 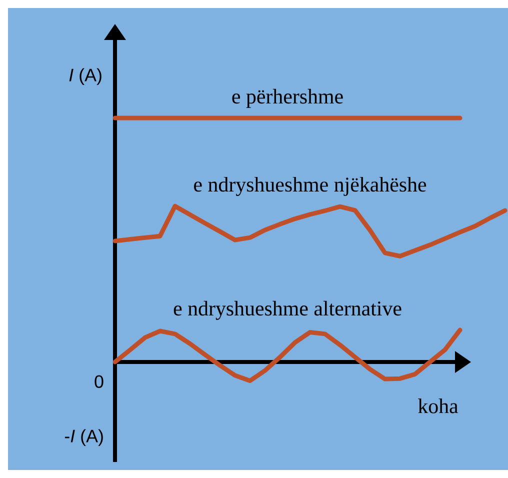 I want to click on series-label: e ndryshueshme njëkahëshe, so click(x=310, y=186).